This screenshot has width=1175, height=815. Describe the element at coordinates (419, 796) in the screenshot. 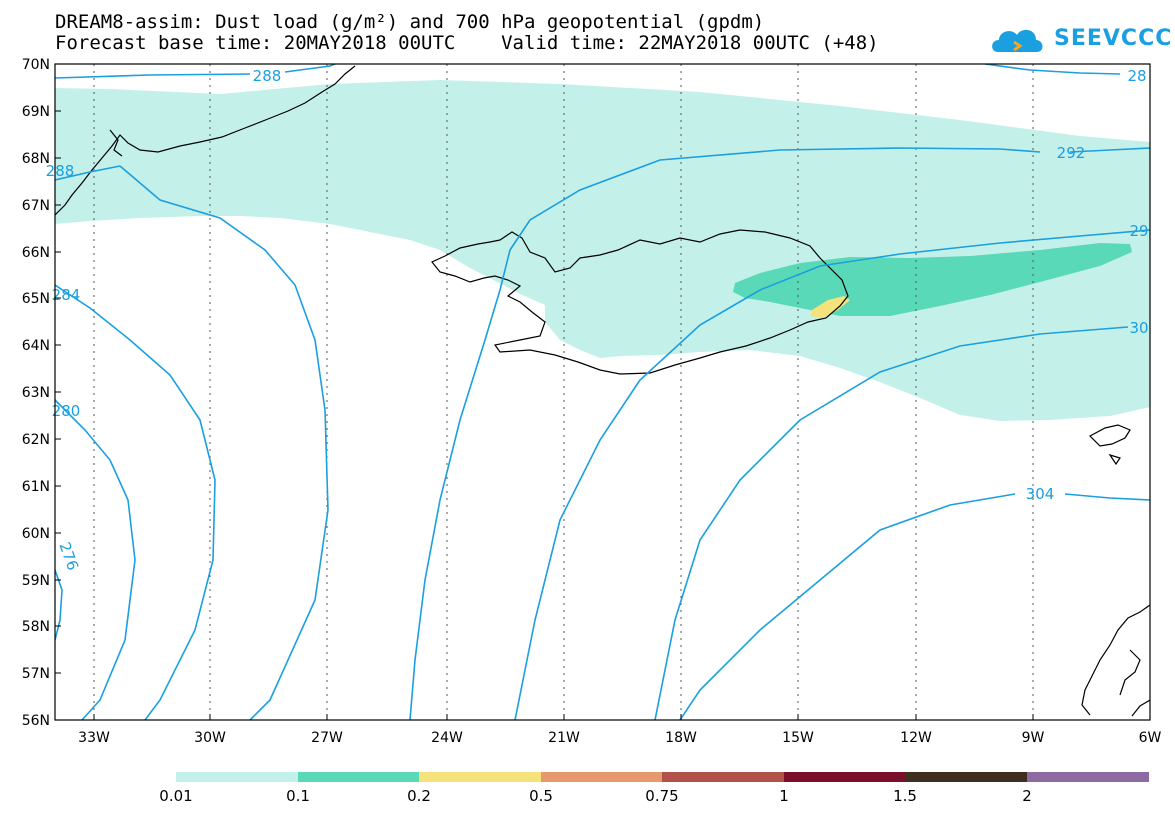

I see `colorbar-tick: 0.2` at that location.